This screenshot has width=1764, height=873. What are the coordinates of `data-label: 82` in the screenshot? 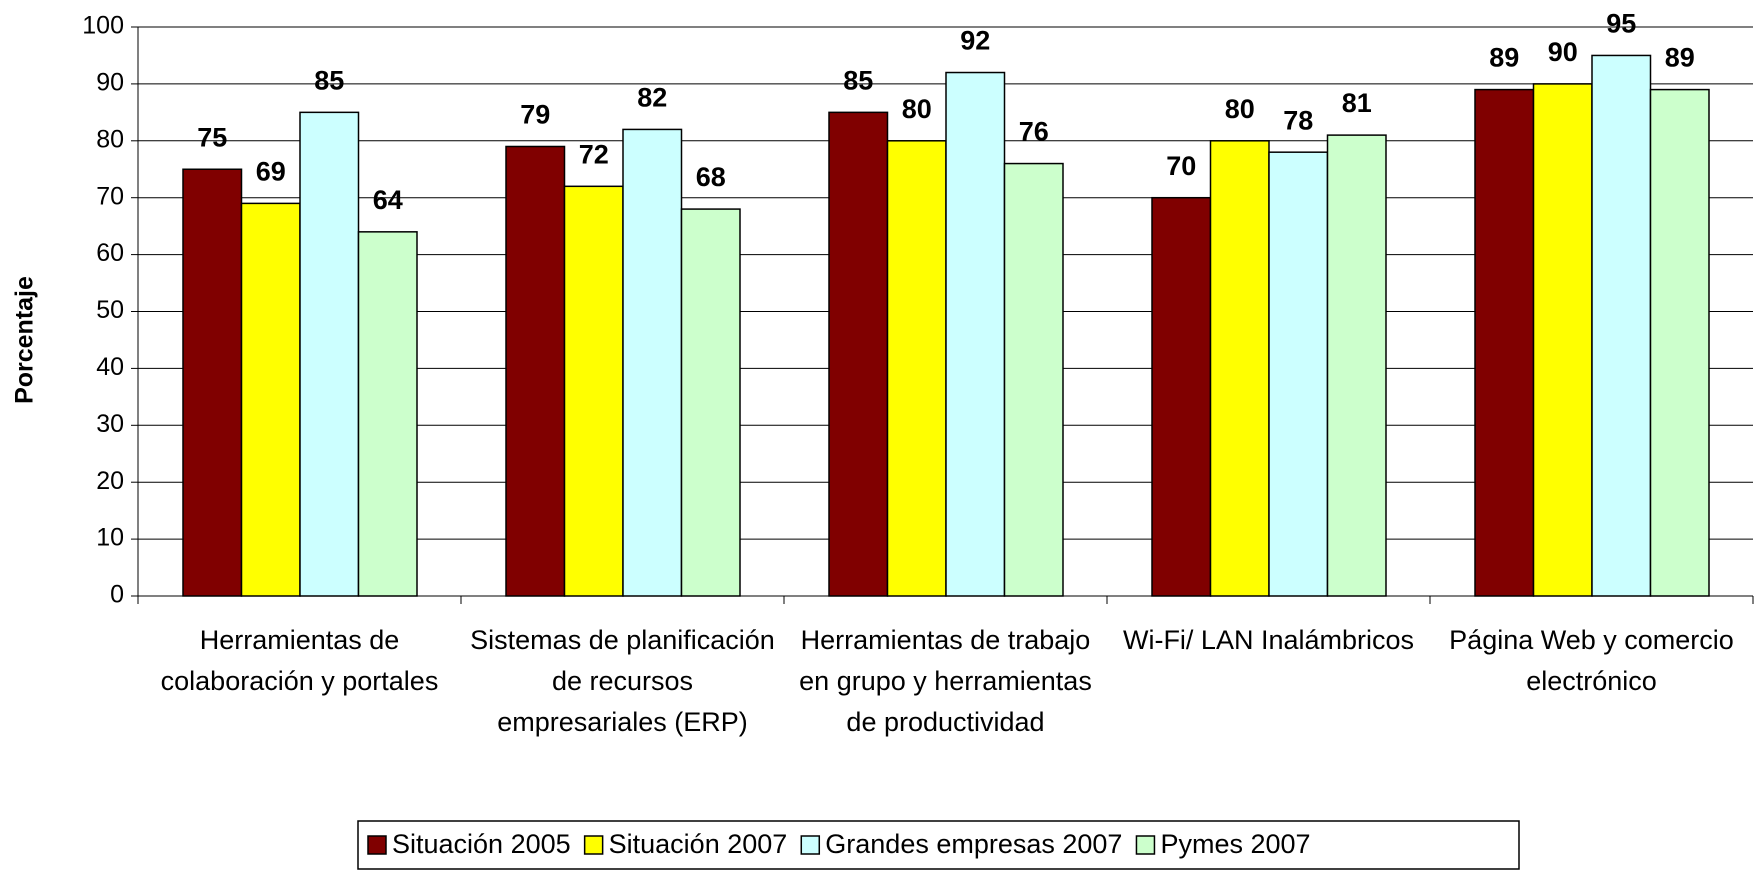 It's located at (652, 98).